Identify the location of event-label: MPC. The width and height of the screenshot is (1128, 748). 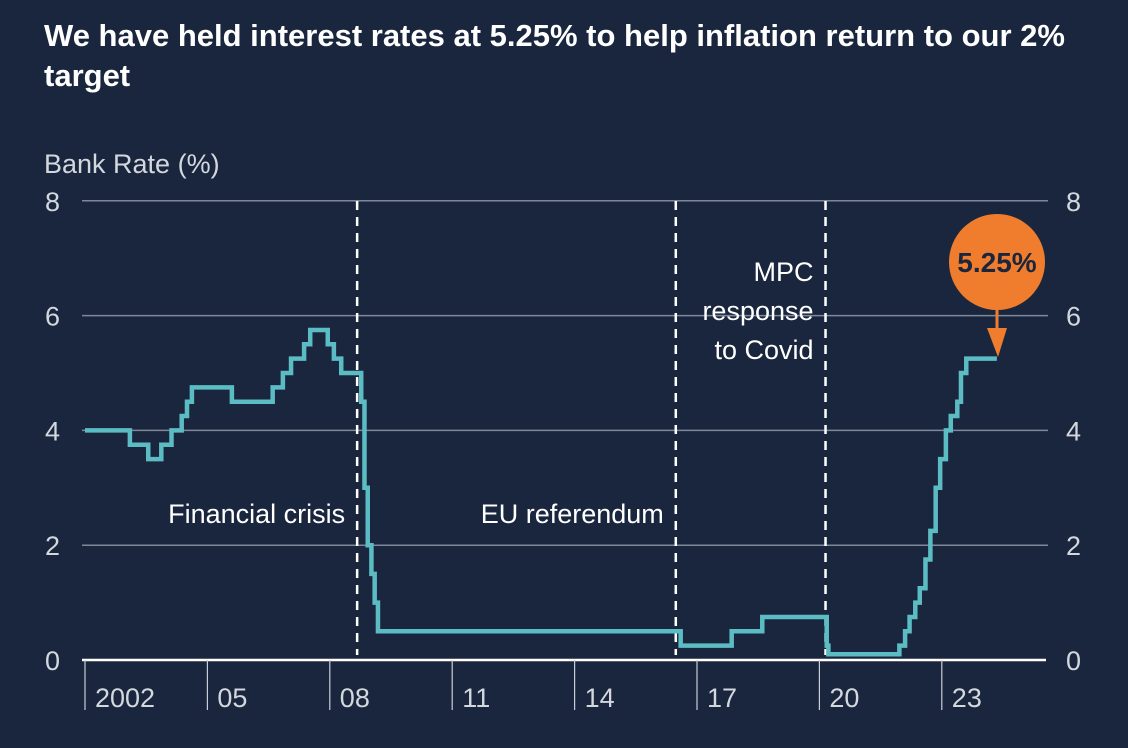
(784, 272).